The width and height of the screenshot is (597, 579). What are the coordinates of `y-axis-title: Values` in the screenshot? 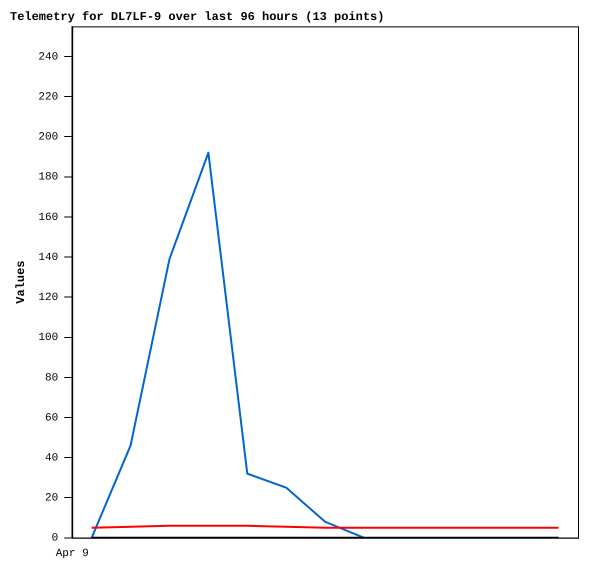 It's located at (21, 282).